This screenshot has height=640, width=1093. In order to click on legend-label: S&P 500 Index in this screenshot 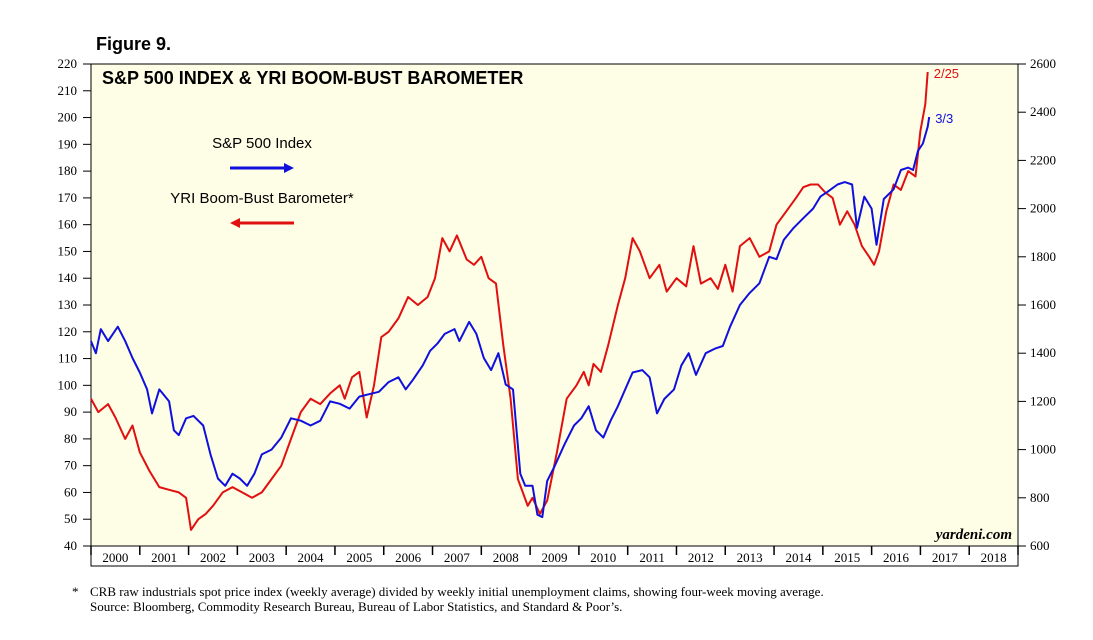, I will do `click(262, 143)`.